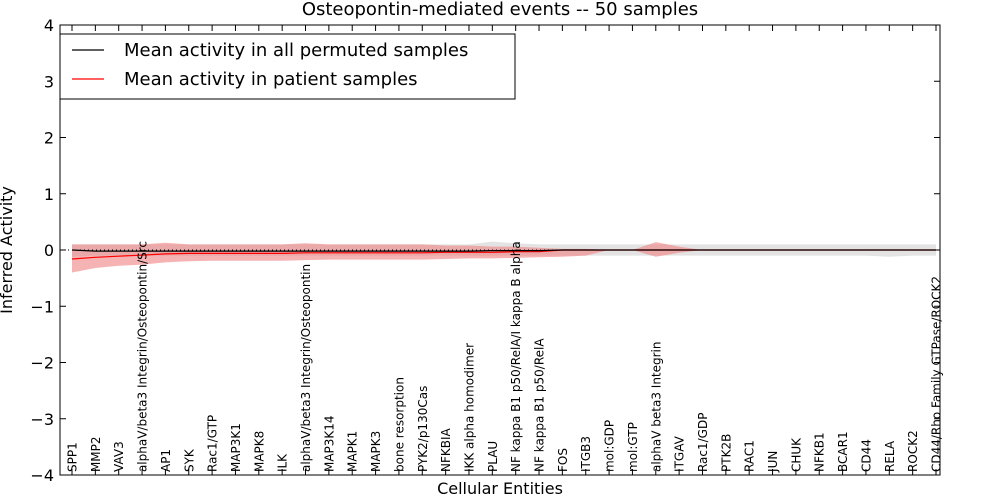 The width and height of the screenshot is (1000, 500). Describe the element at coordinates (890, 456) in the screenshot. I see `category-label: RELA` at that location.